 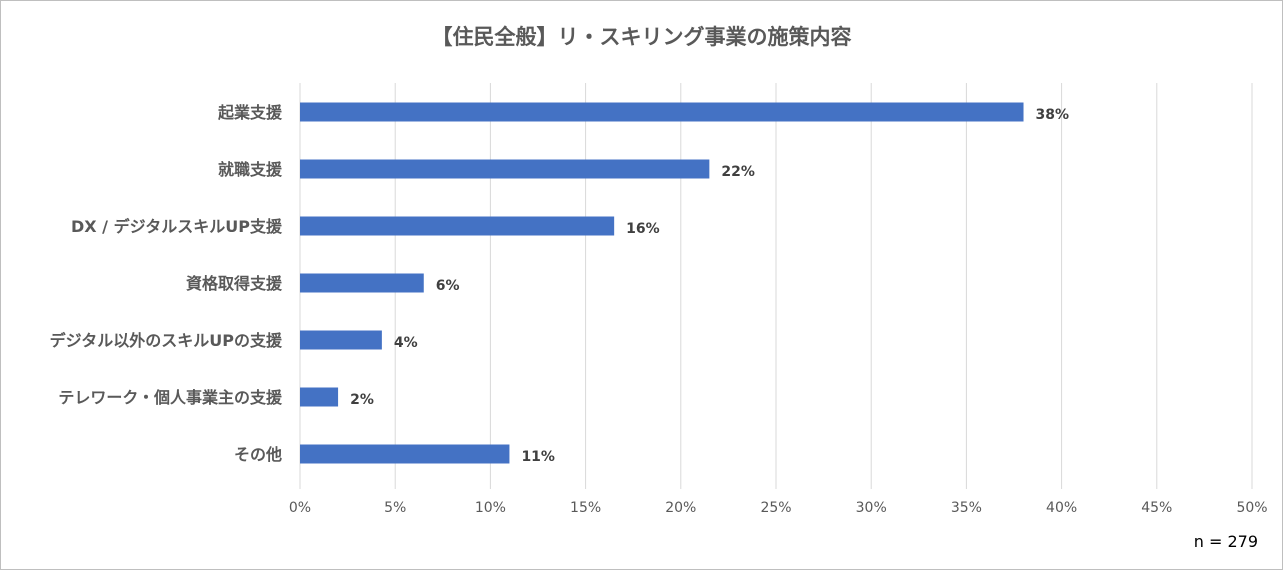 What do you see at coordinates (250, 112) in the screenshot?
I see `category-label: 起業支援` at bounding box center [250, 112].